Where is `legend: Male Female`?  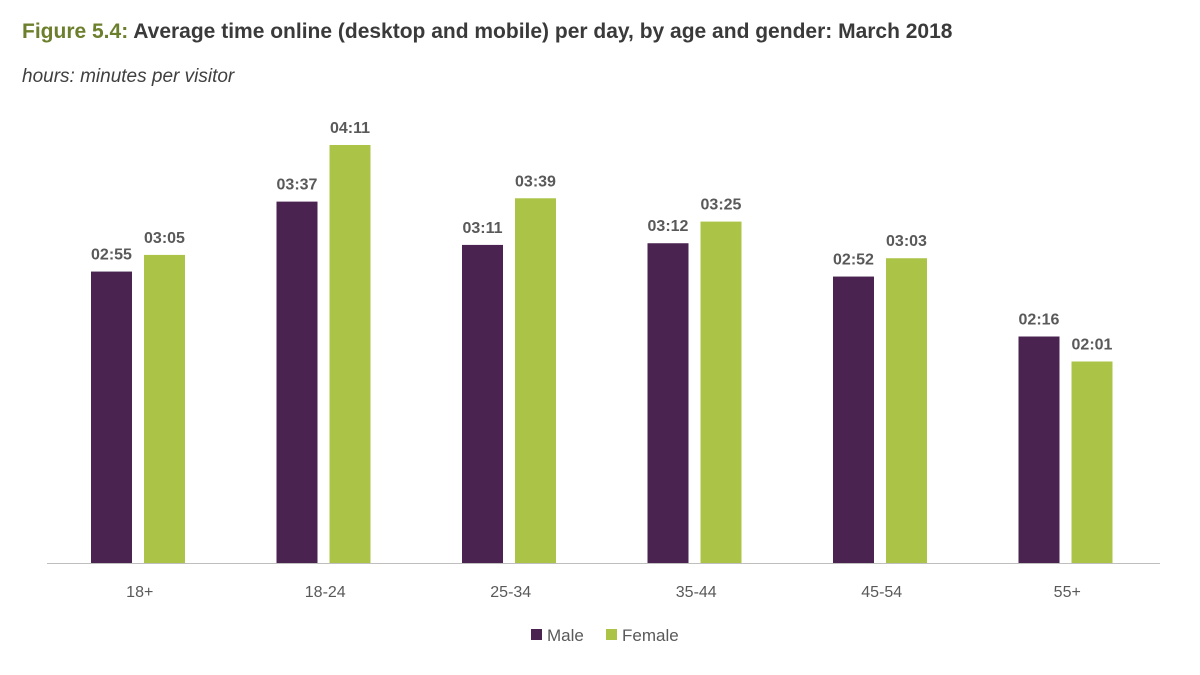
legend: Male Female is located at coordinates (605, 635).